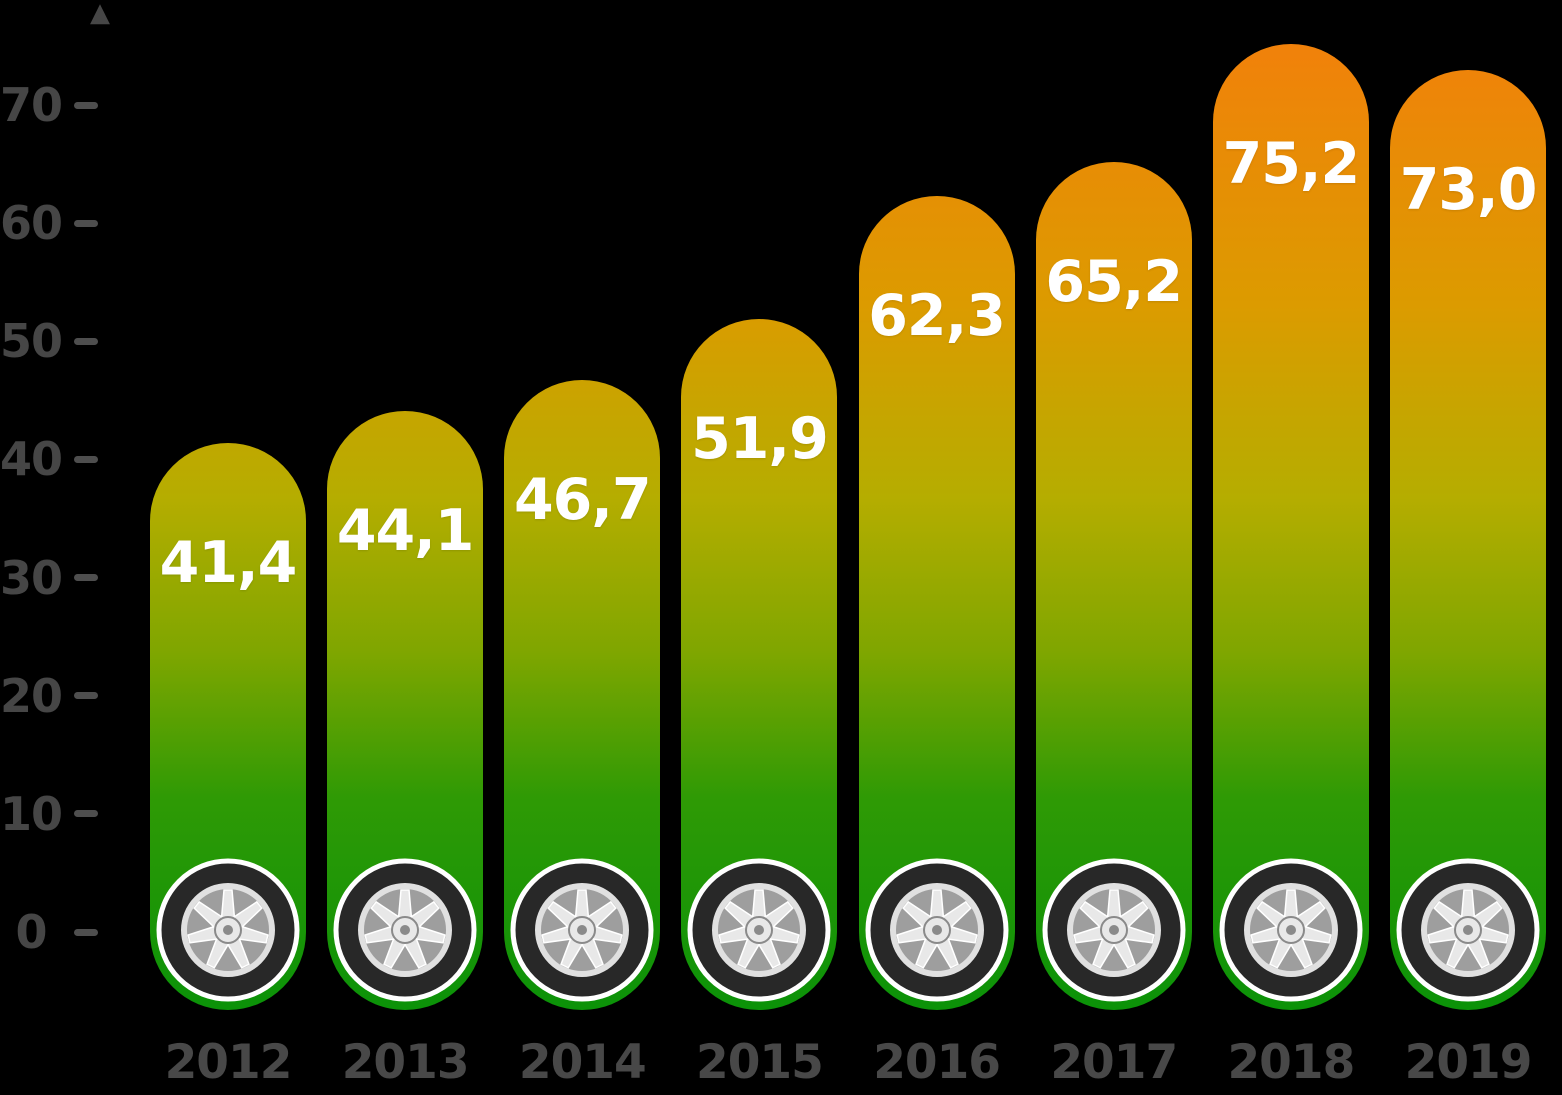 The image size is (1562, 1095). I want to click on bar-2019: 73,0, so click(1468, 539).